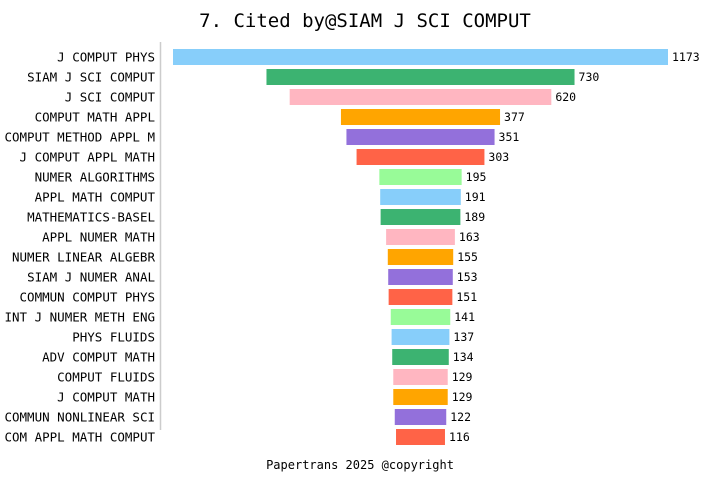 The height and width of the screenshot is (480, 720). What do you see at coordinates (87, 157) in the screenshot?
I see `category-label: J COMPUT APPL MATH` at bounding box center [87, 157].